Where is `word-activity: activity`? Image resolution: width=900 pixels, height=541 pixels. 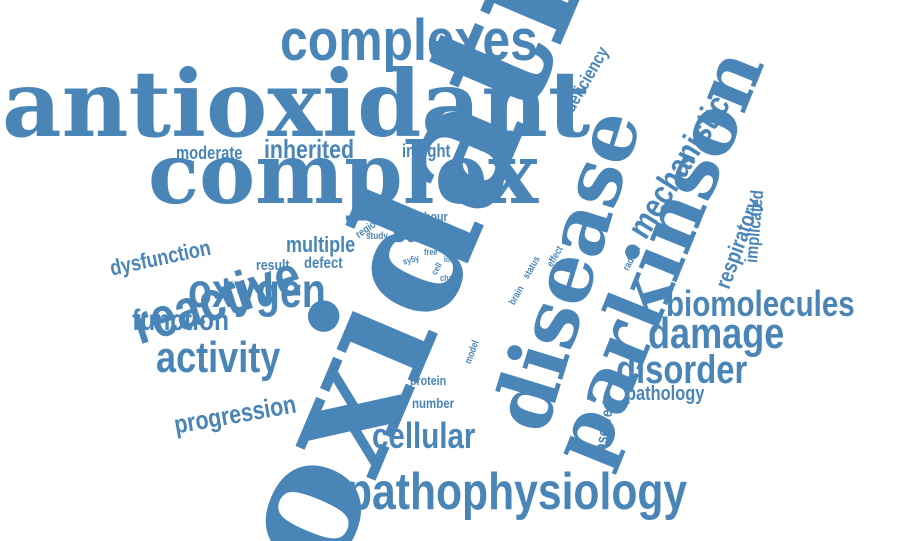 word-activity: activity is located at coordinates (218, 357).